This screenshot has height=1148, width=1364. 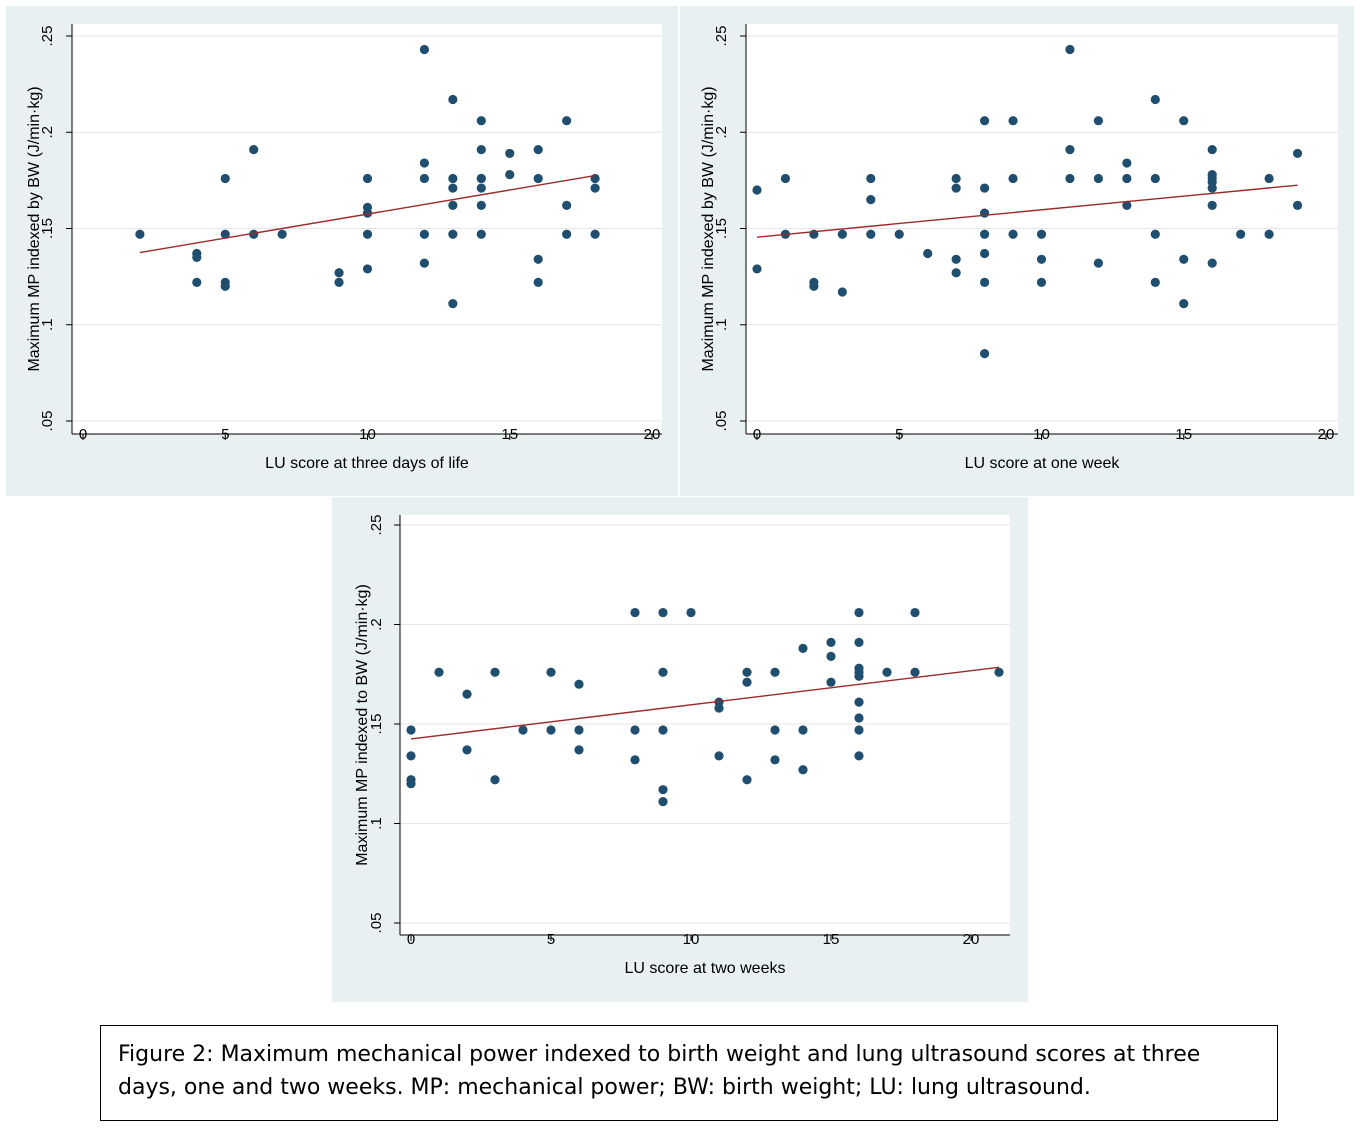 I want to click on y-tick-label: .1, so click(x=721, y=324).